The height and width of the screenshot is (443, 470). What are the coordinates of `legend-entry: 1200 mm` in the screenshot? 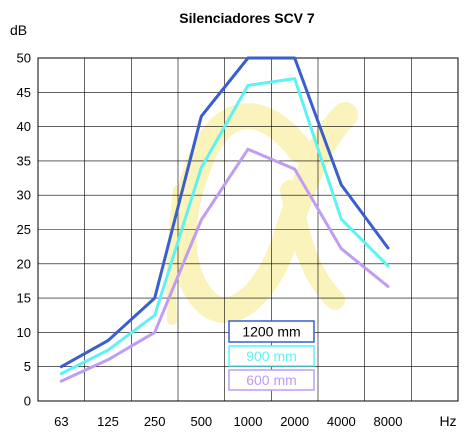 It's located at (271, 332).